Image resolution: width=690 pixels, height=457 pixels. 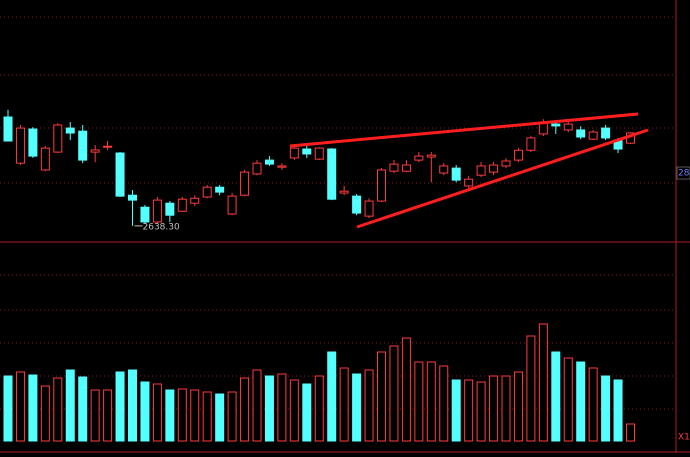 What do you see at coordinates (464, 130) in the screenshot?
I see `trend-line-upper` at bounding box center [464, 130].